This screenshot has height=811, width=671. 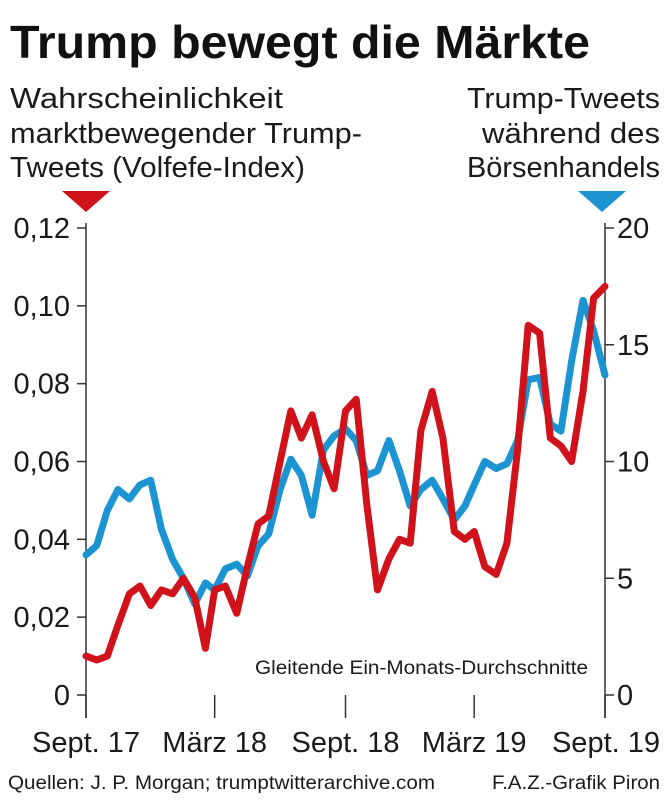 I want to click on x-tick-label: März 18, so click(x=214, y=743).